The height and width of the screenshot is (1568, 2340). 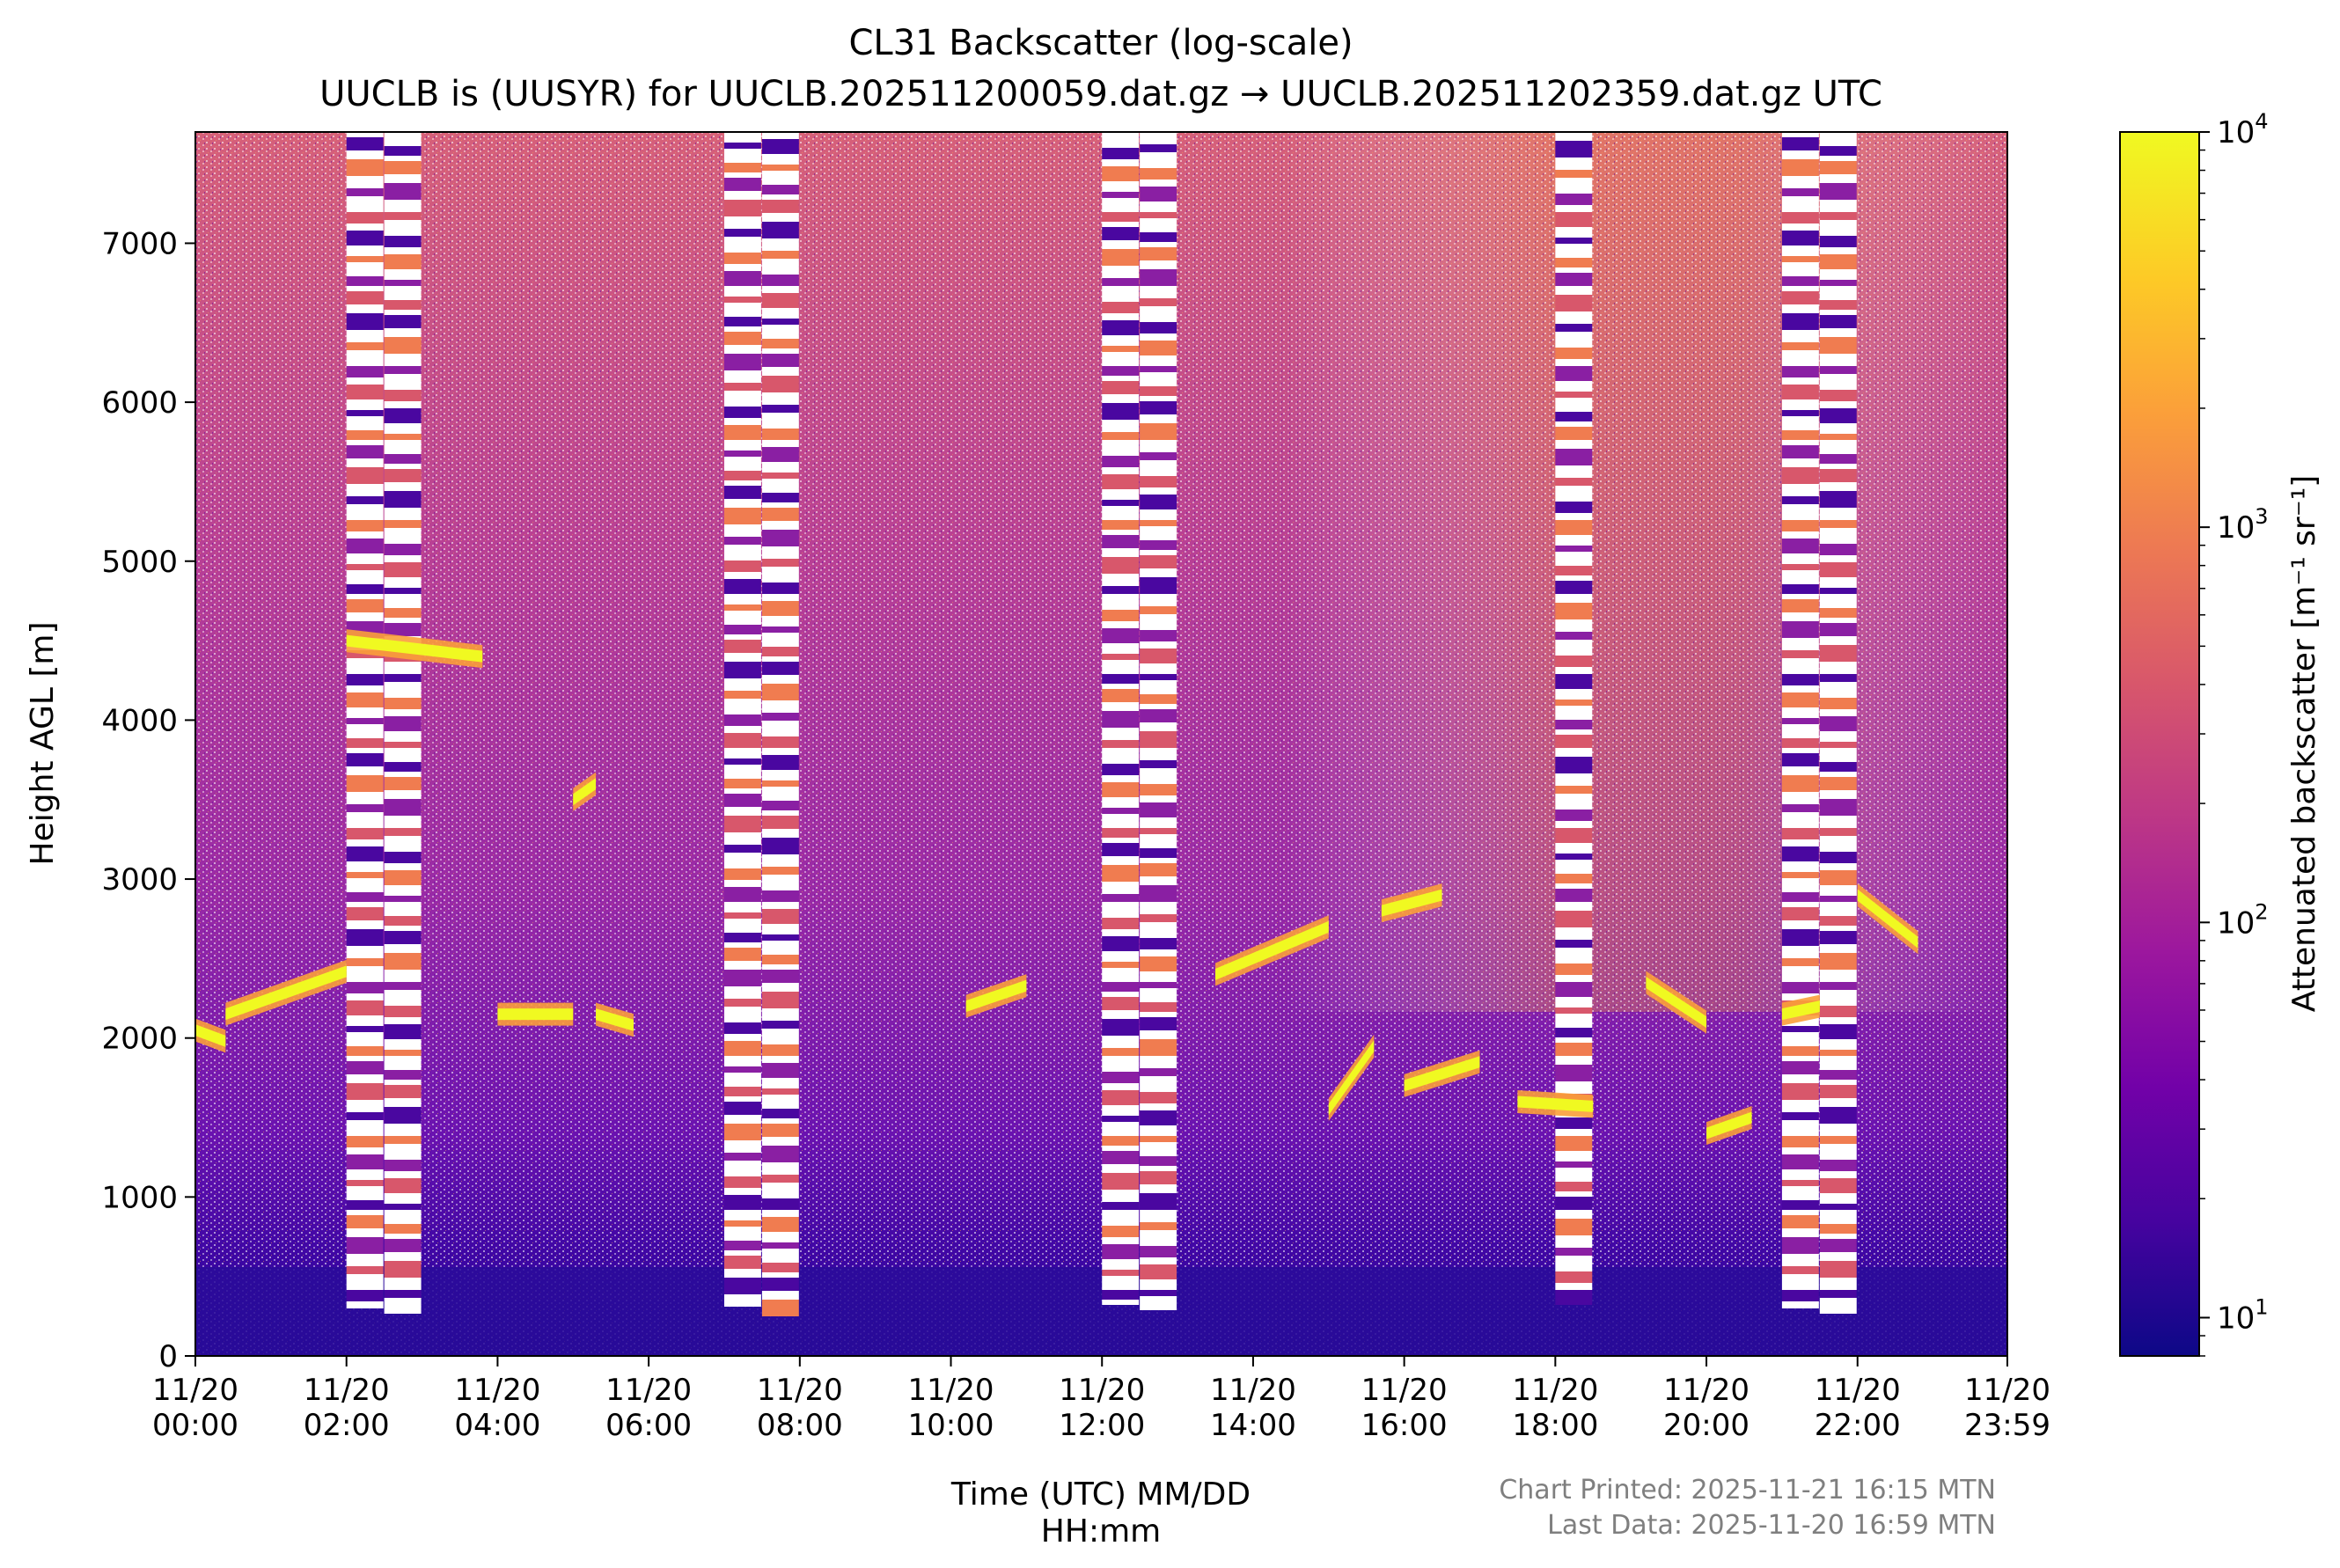 What do you see at coordinates (139, 1197) in the screenshot?
I see `y-tick-label: 1000` at bounding box center [139, 1197].